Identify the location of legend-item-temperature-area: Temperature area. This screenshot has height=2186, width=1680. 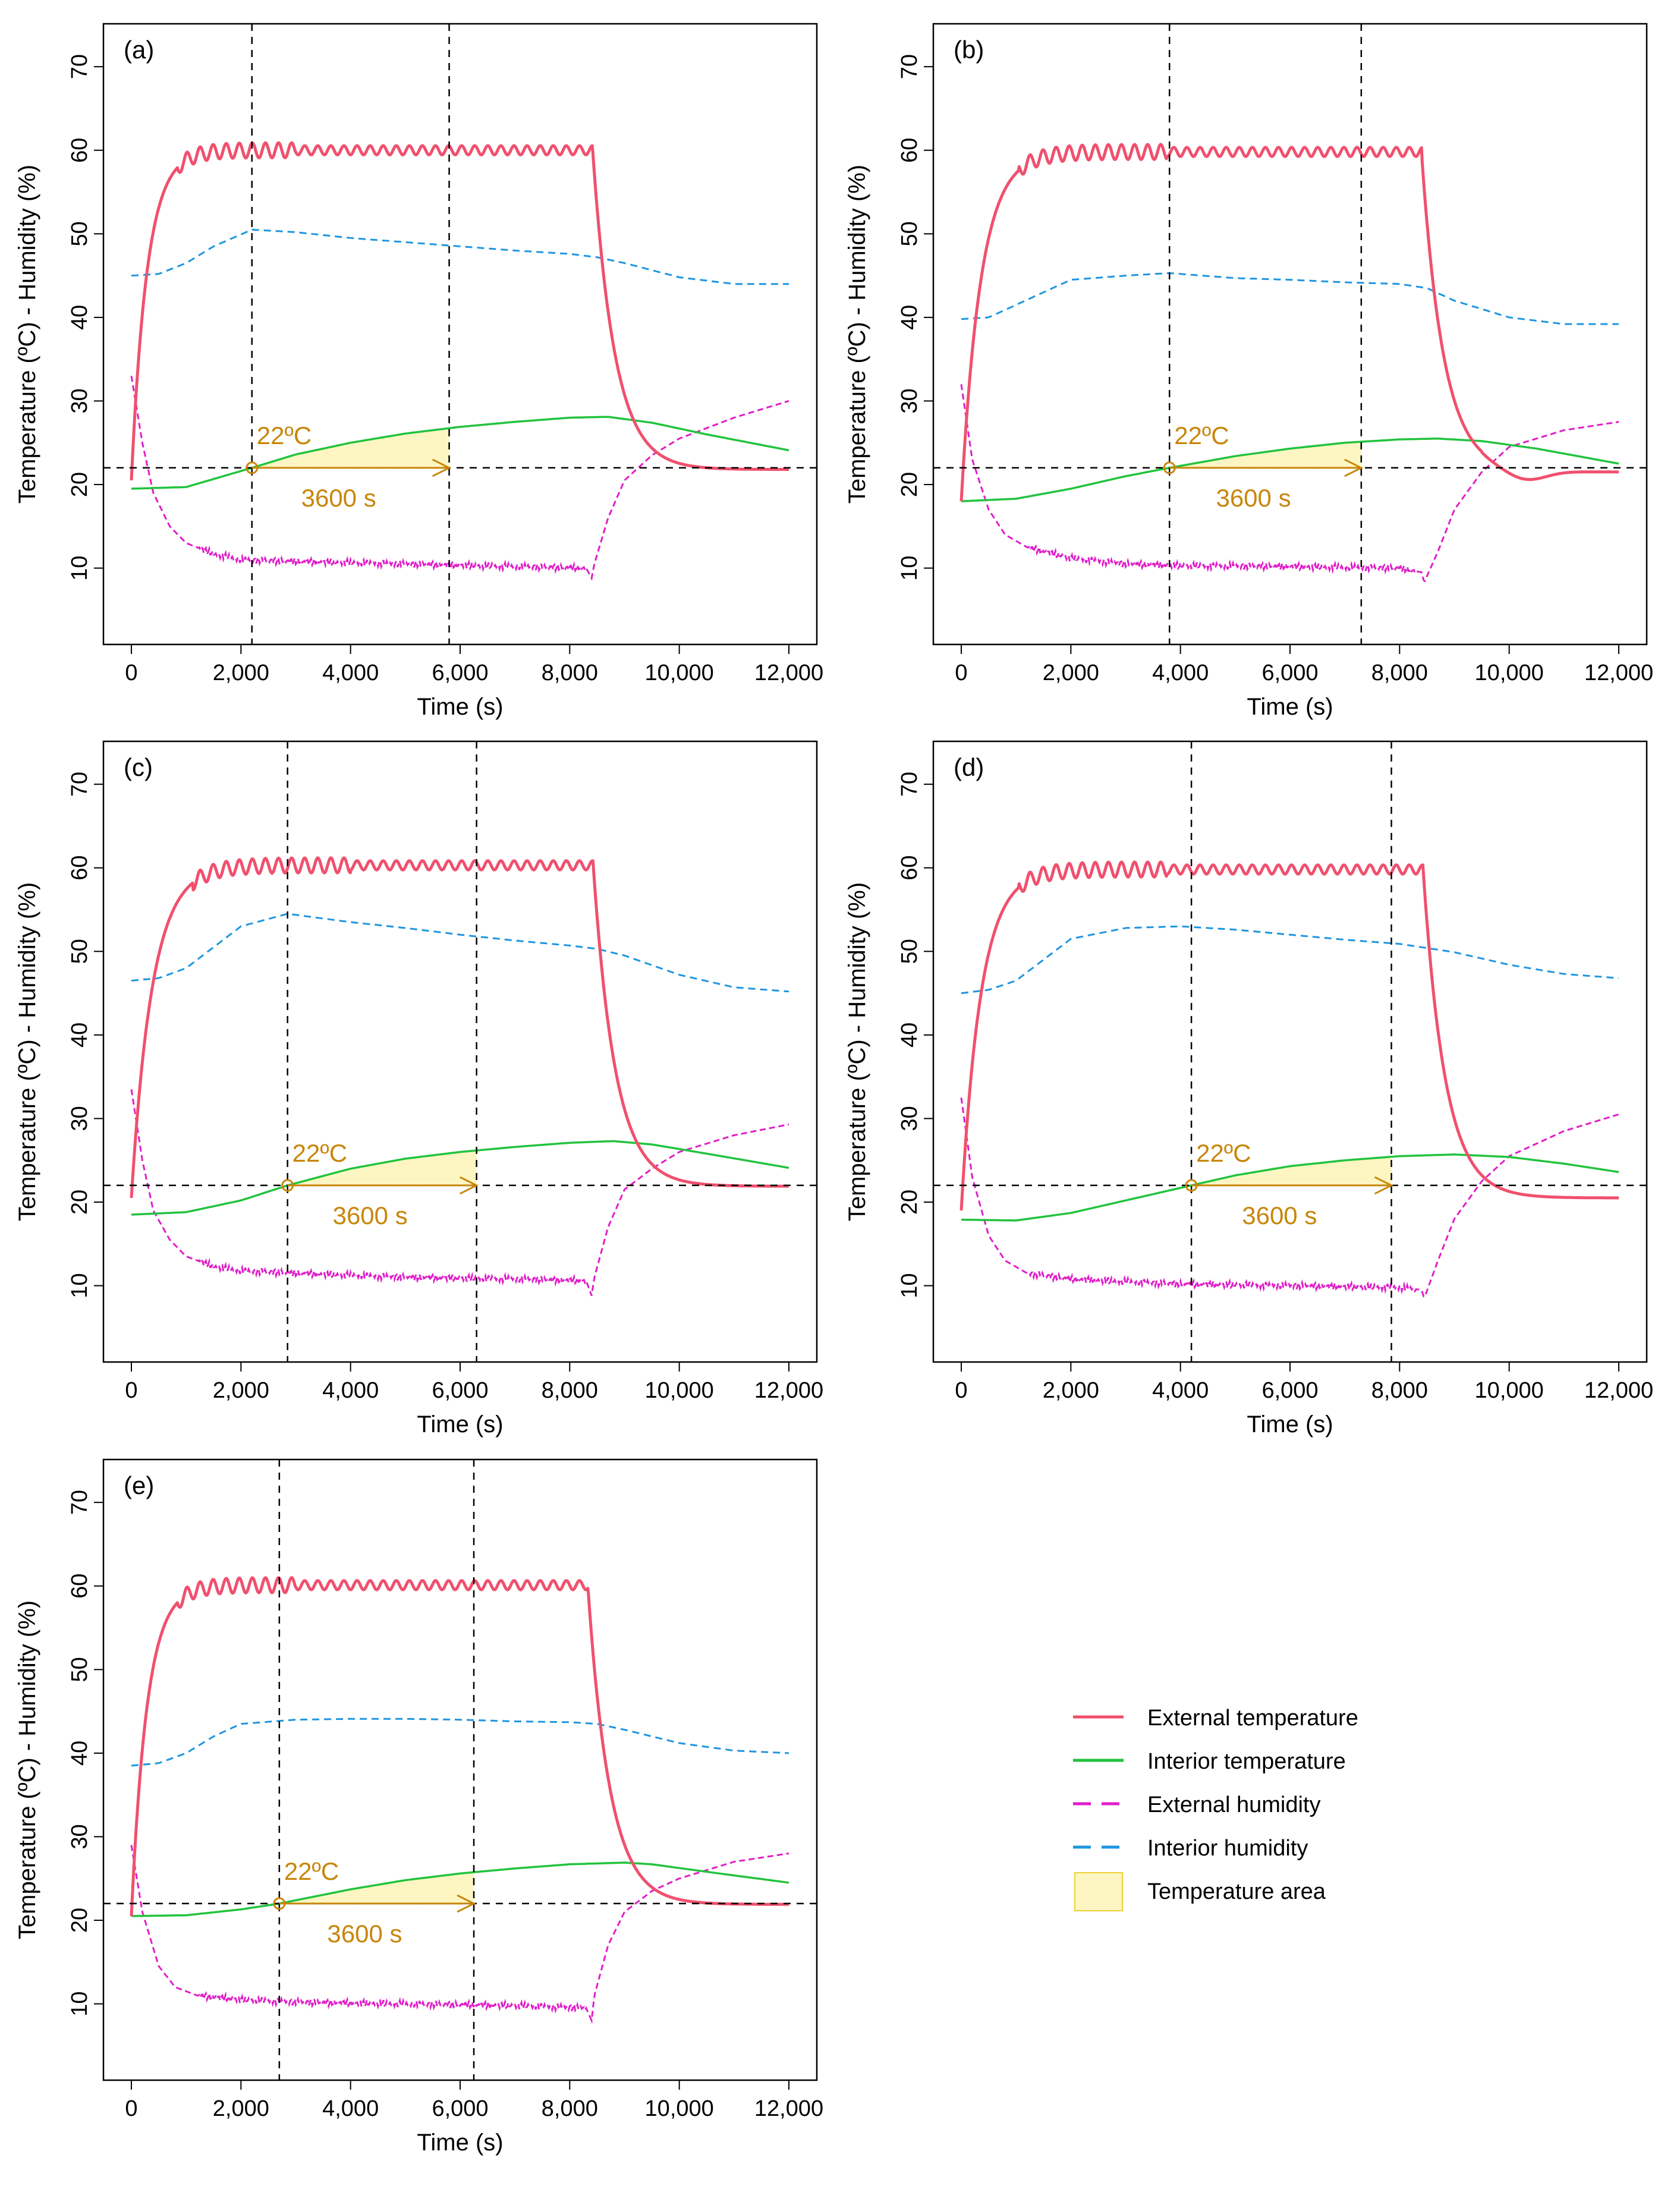
(1200, 1891).